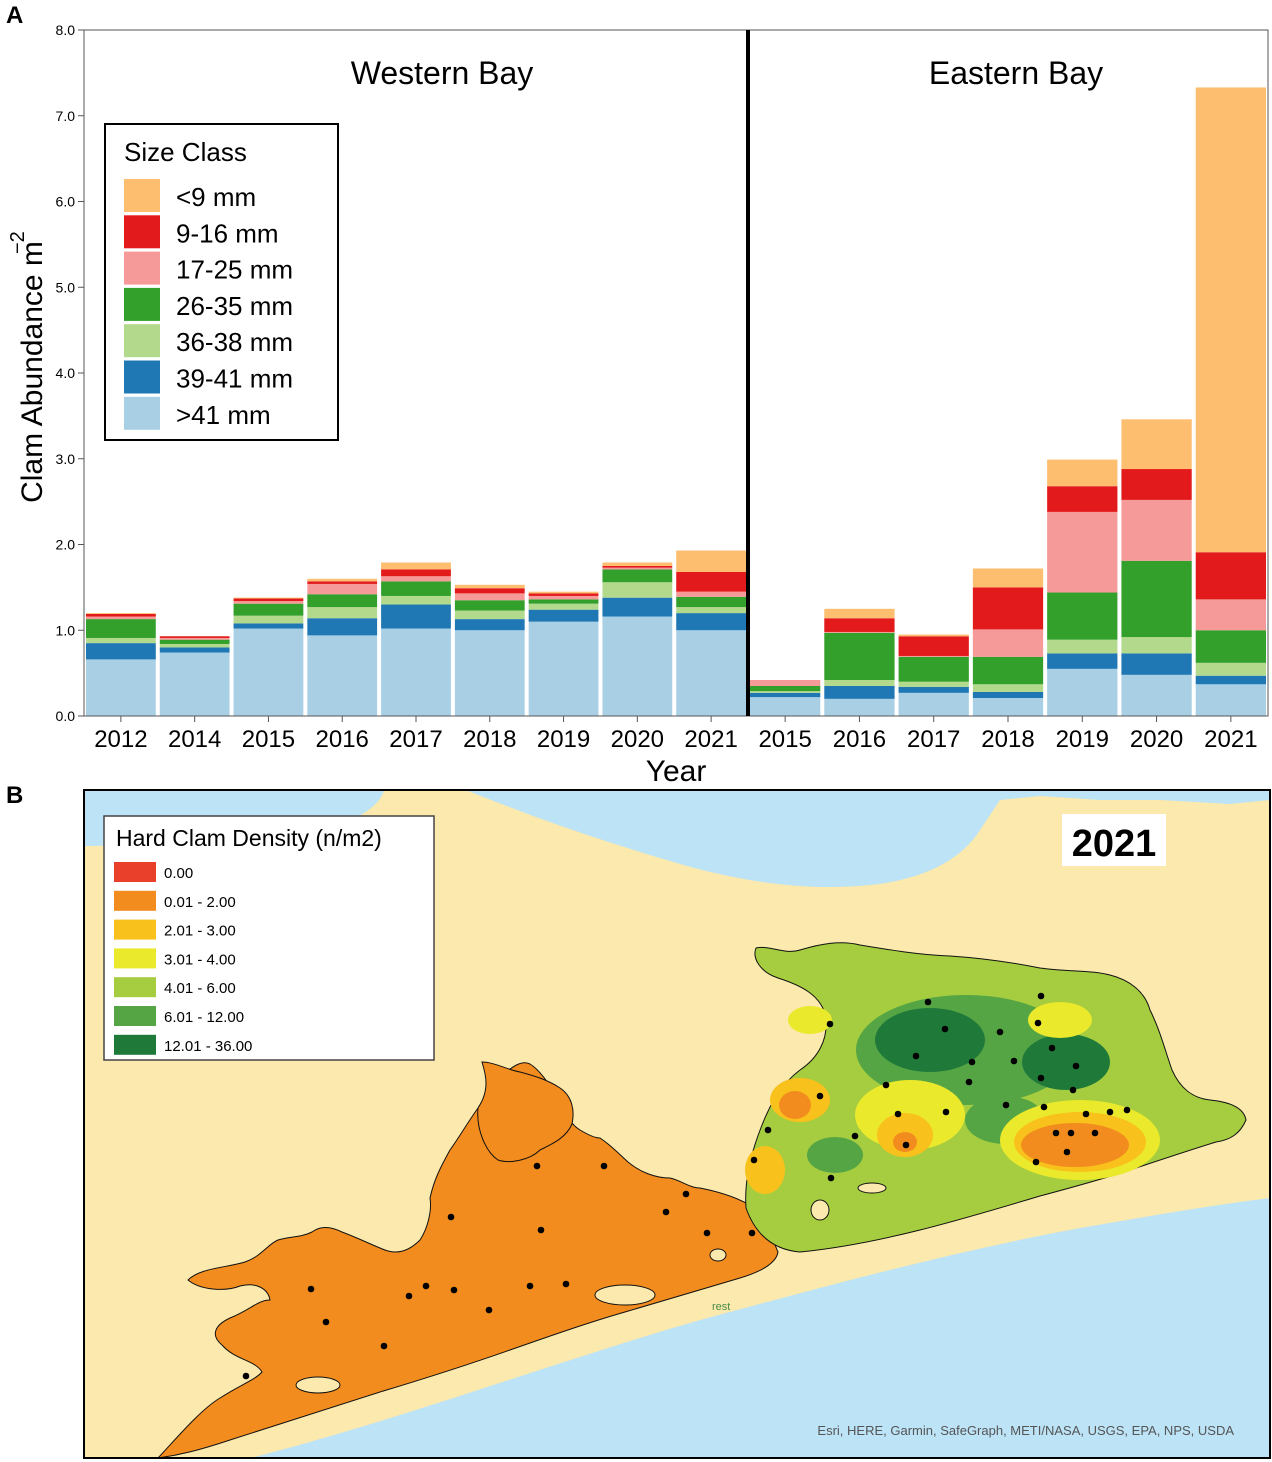  Describe the element at coordinates (721, 1307) in the screenshot. I see `map-small-label: rest` at that location.